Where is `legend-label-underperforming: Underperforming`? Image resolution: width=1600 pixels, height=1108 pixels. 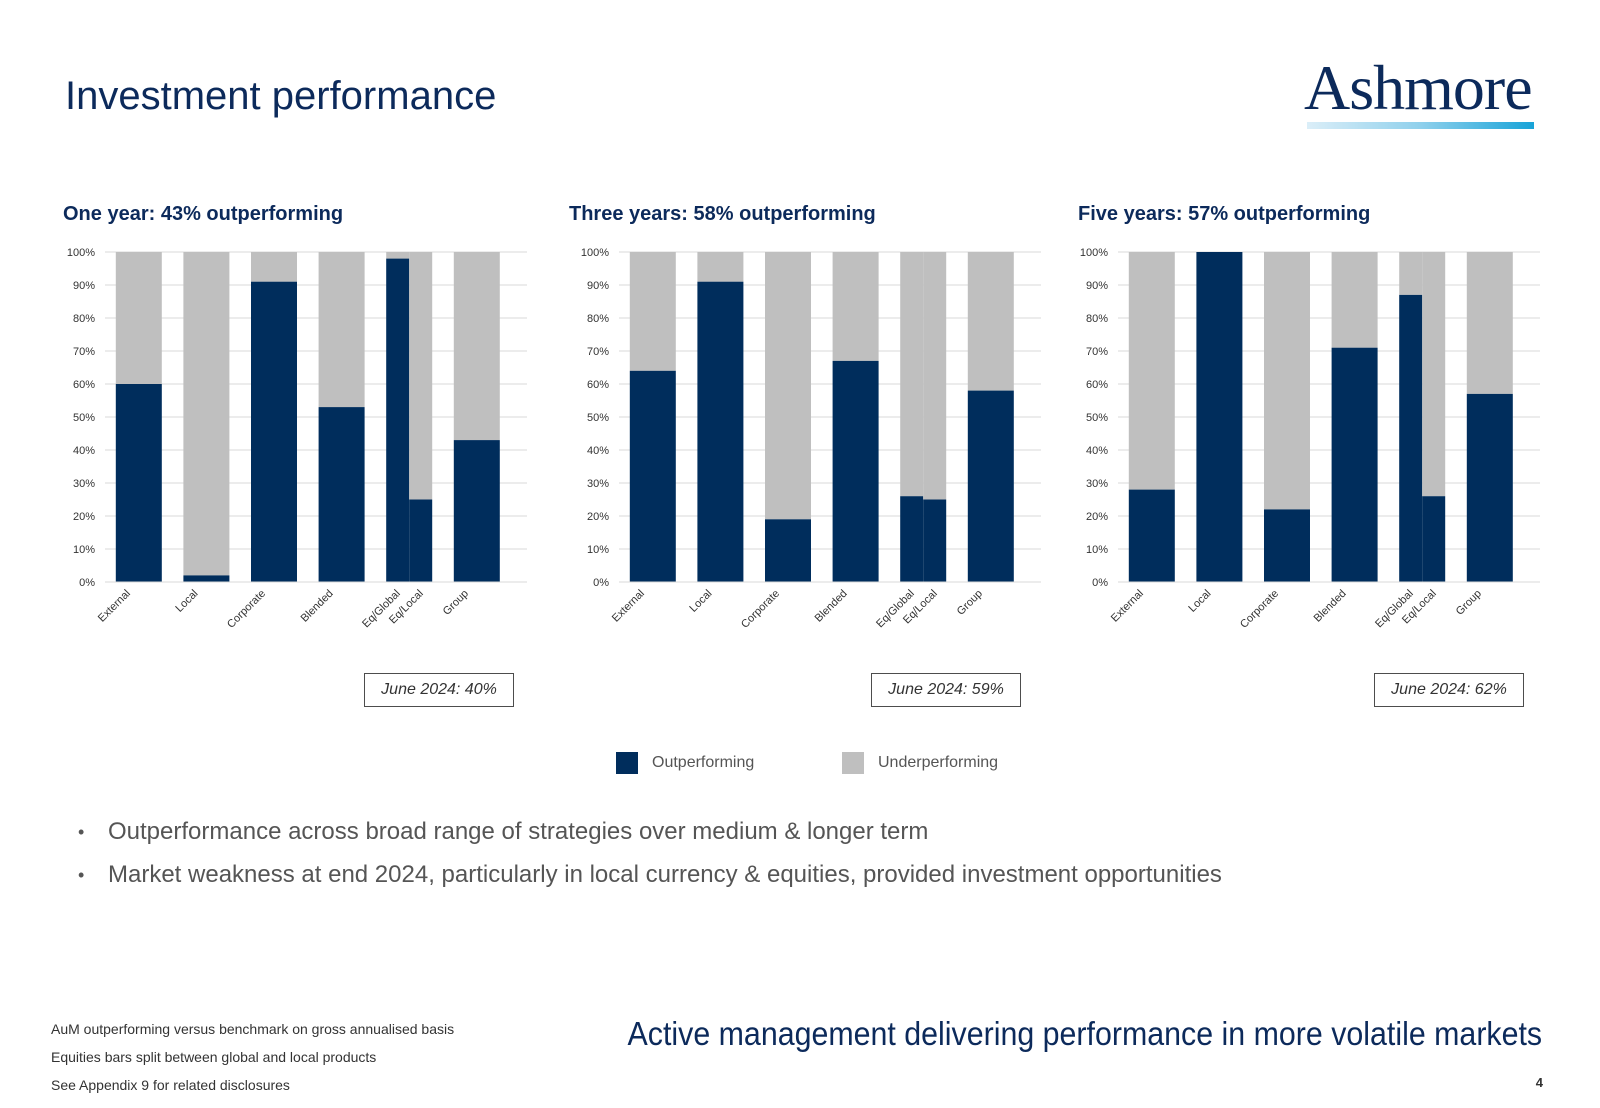
legend-label-underperforming: Underperforming is located at coordinates (938, 762).